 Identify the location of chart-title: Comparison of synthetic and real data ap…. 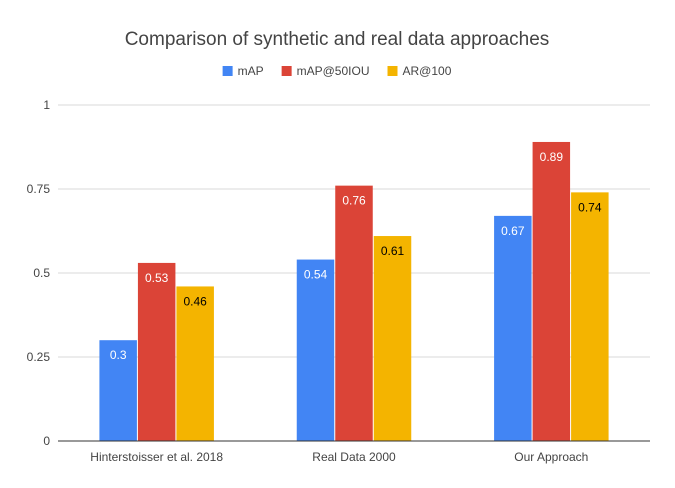
(337, 39).